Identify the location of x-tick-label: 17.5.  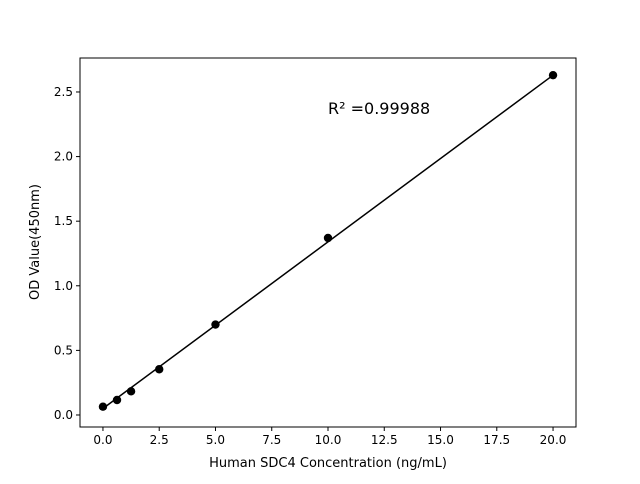
(496, 440).